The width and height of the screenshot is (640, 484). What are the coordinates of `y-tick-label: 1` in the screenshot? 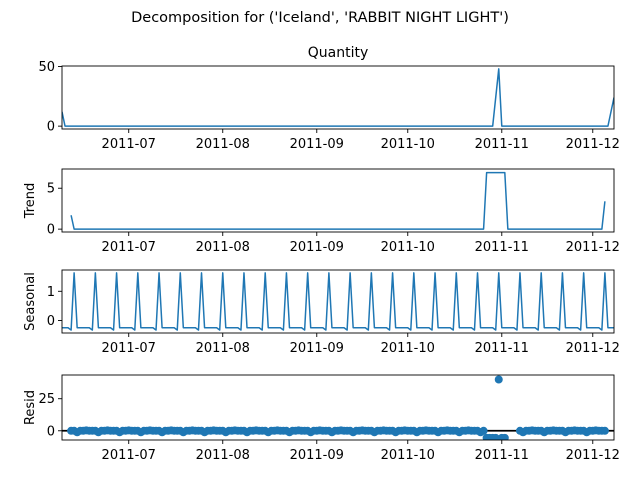 It's located at (51, 292).